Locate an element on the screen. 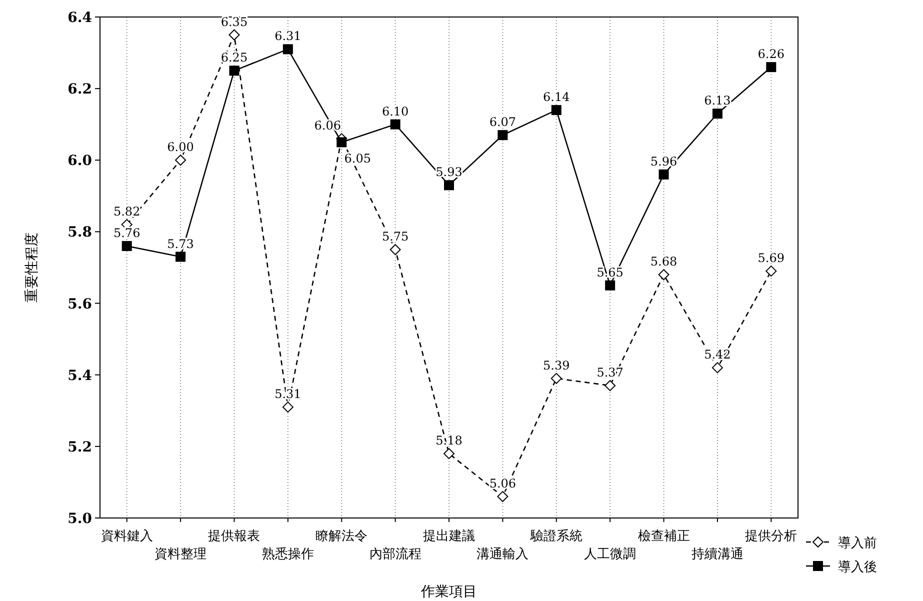  data-label: 6.14 is located at coordinates (556, 97).